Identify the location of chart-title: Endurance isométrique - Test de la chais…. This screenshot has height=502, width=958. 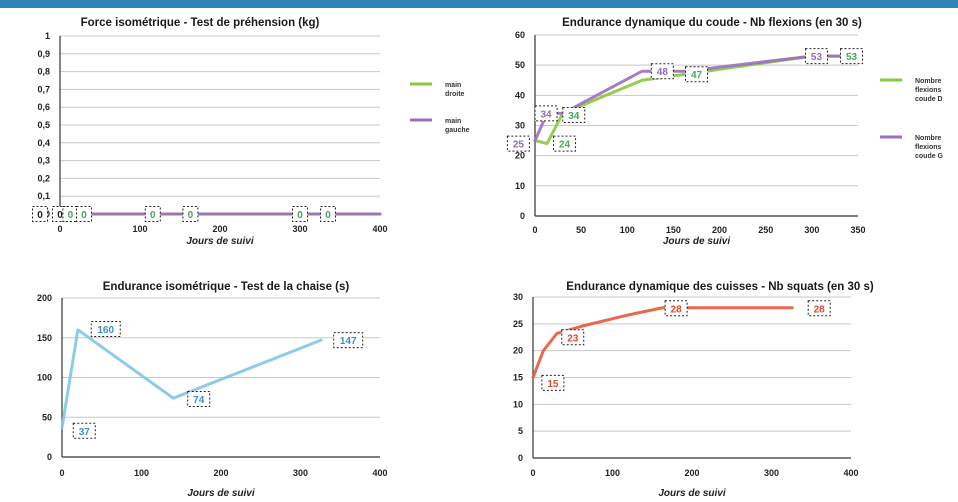
(226, 287).